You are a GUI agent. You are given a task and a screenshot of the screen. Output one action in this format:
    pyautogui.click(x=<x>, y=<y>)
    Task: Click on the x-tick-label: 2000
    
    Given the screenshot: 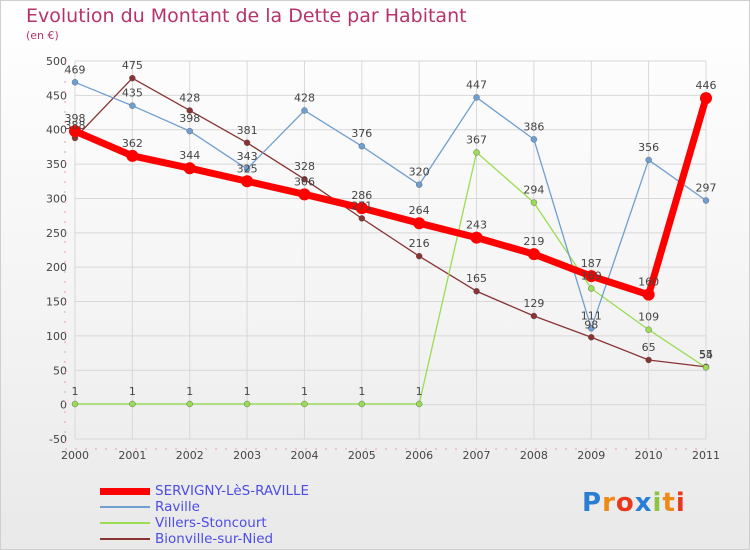 What is the action you would take?
    pyautogui.click(x=75, y=455)
    